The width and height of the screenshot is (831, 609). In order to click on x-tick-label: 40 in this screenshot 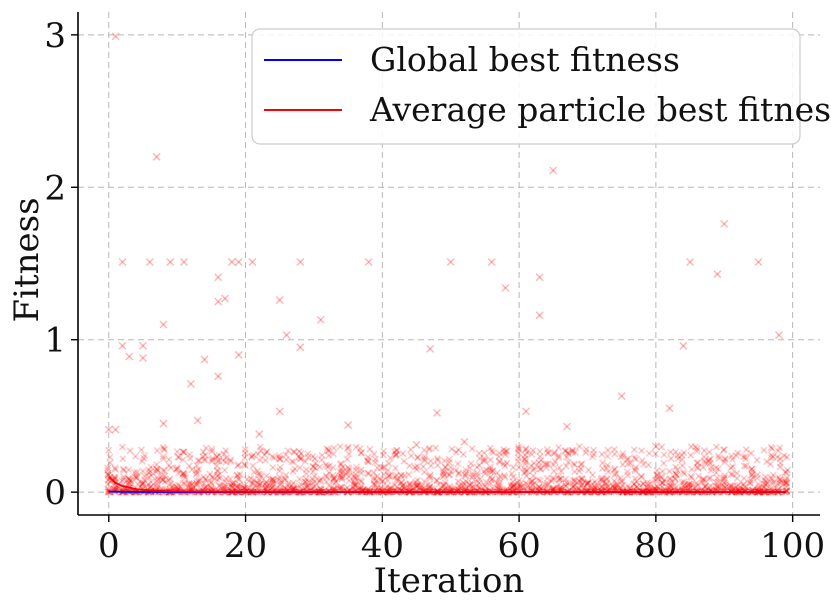, I will do `click(382, 546)`.